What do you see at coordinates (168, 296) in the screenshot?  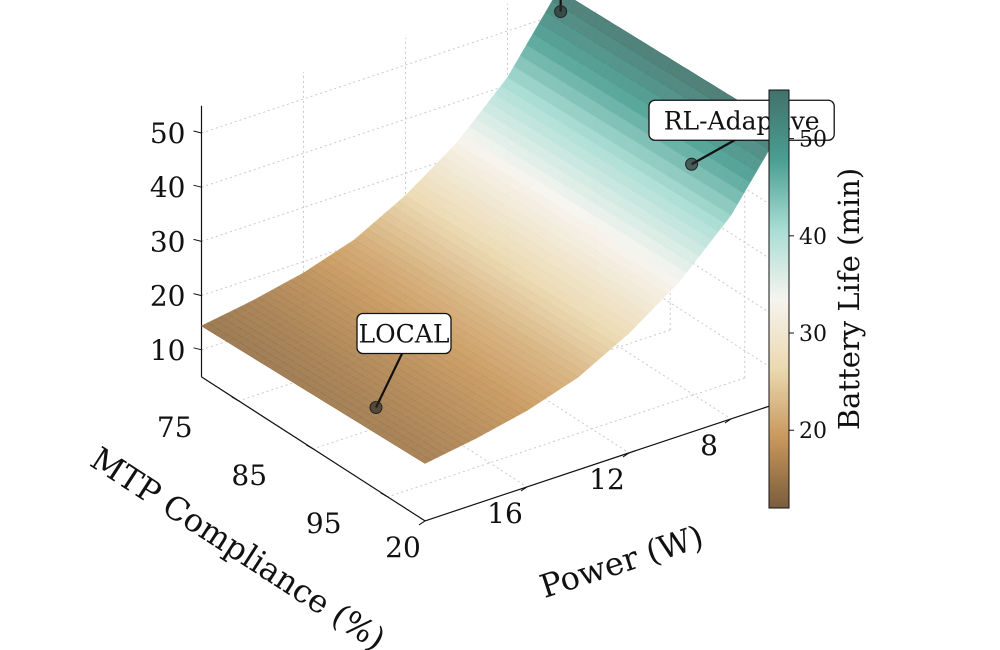 I see `z-tick-label: 20` at bounding box center [168, 296].